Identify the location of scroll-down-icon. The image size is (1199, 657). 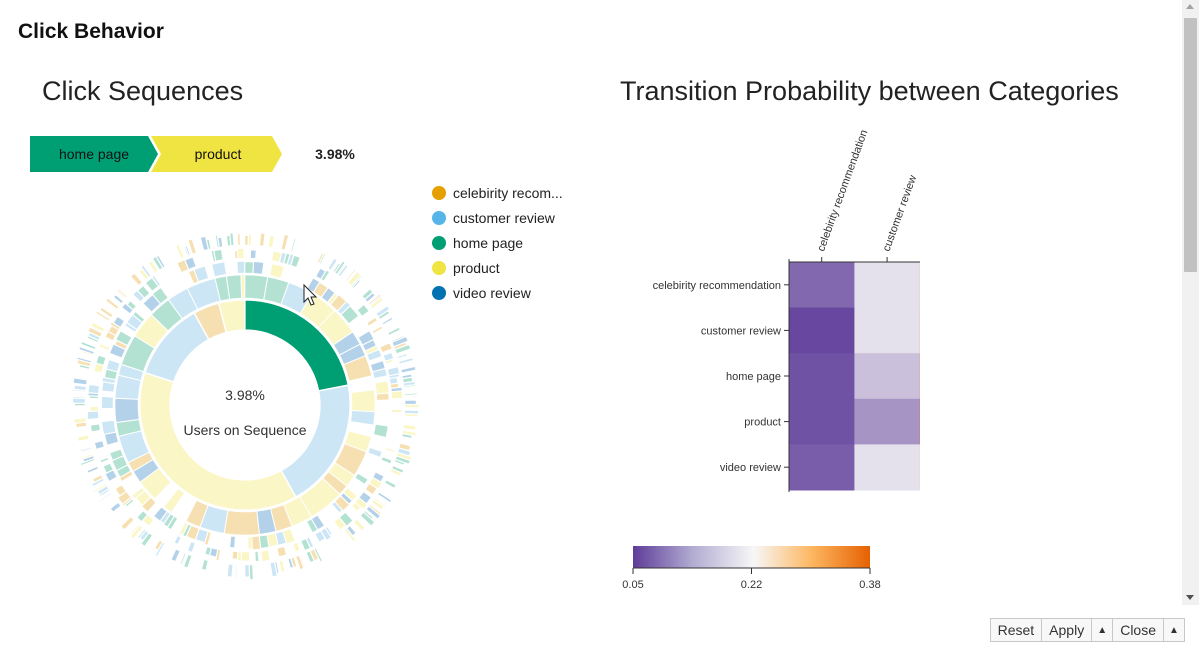
(1190, 597).